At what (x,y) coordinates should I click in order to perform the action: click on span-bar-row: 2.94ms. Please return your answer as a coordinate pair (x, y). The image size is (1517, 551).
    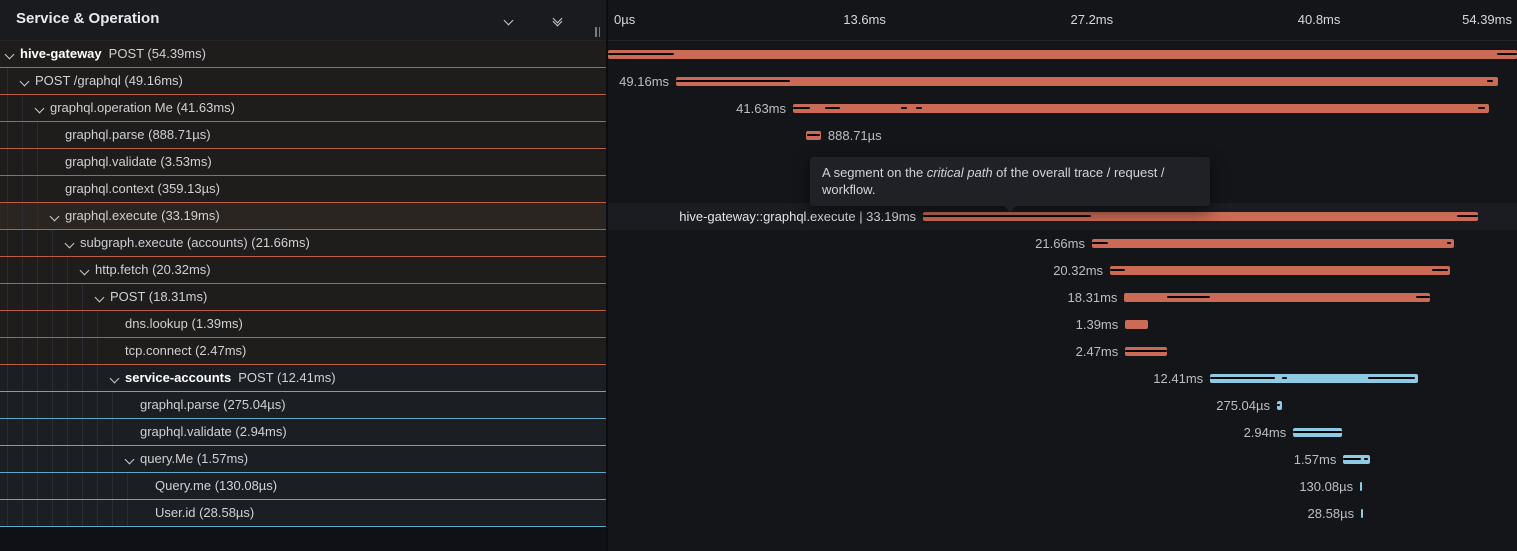
    Looking at the image, I should click on (1062, 432).